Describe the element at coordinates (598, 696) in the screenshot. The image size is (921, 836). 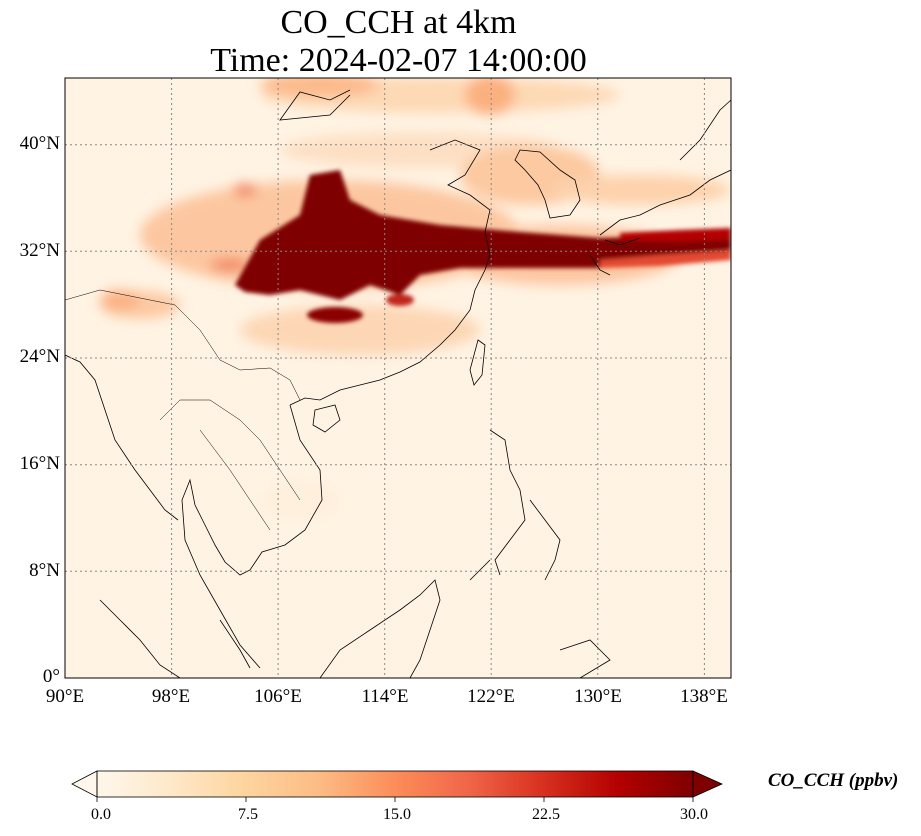
I see `lon-tick-label: 130°E` at that location.